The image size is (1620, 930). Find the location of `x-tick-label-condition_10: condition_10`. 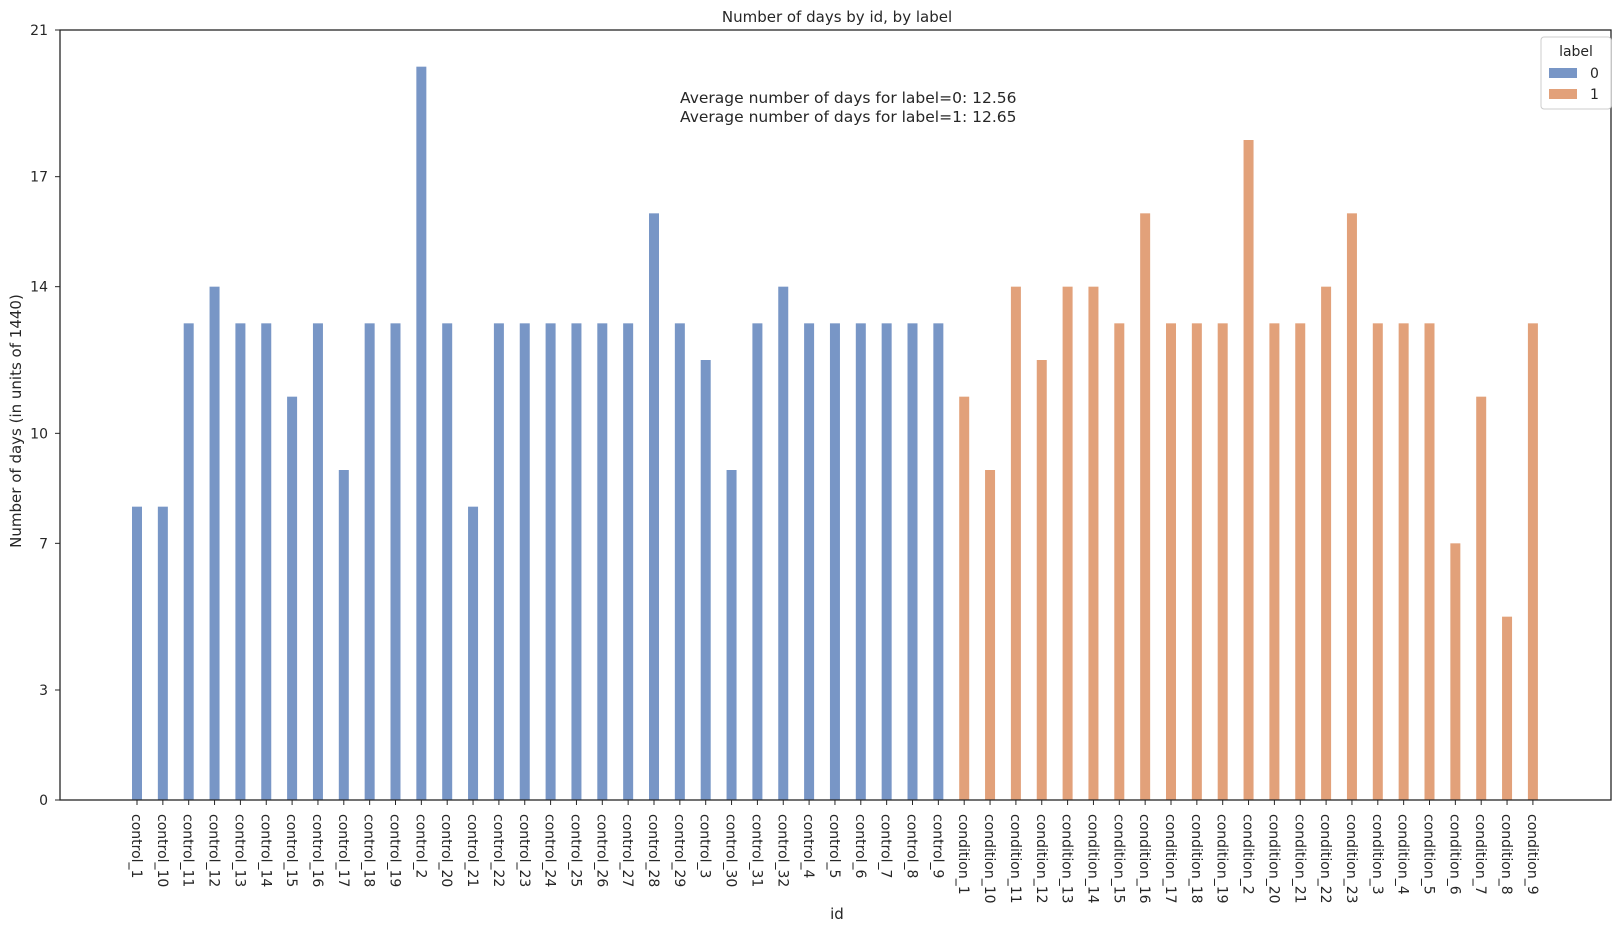

x-tick-label-condition_10: condition_10 is located at coordinates (989, 859).